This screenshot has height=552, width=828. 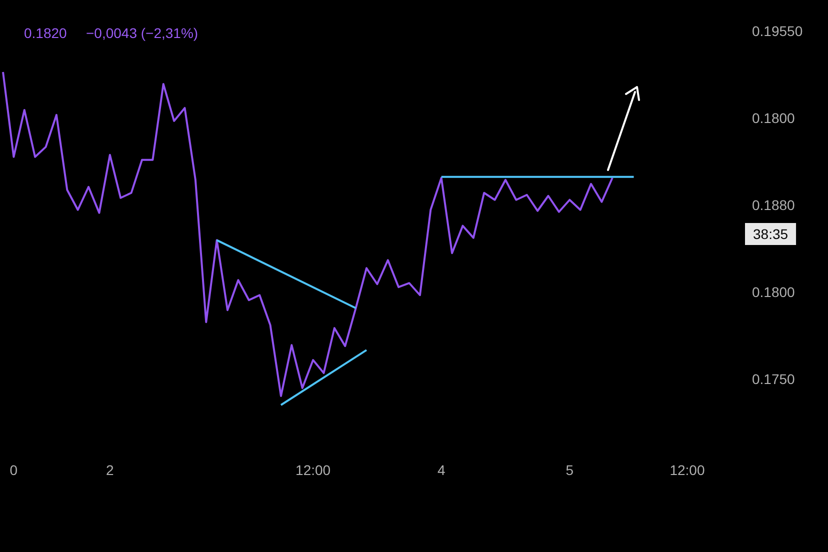 I want to click on text: −0,0043 (−2,31%), so click(x=142, y=33).